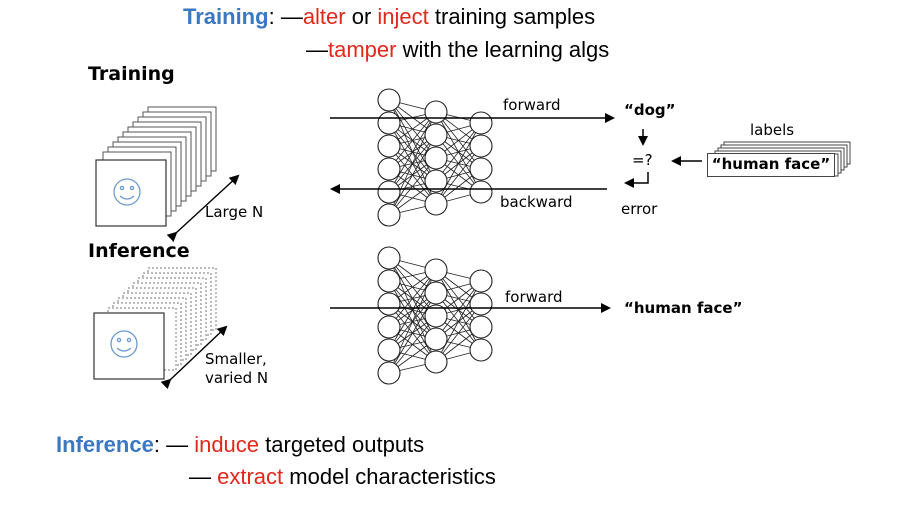 Image resolution: width=916 pixels, height=508 pixels. I want to click on text-targeted-outputs: targeted outputs, so click(342, 444).